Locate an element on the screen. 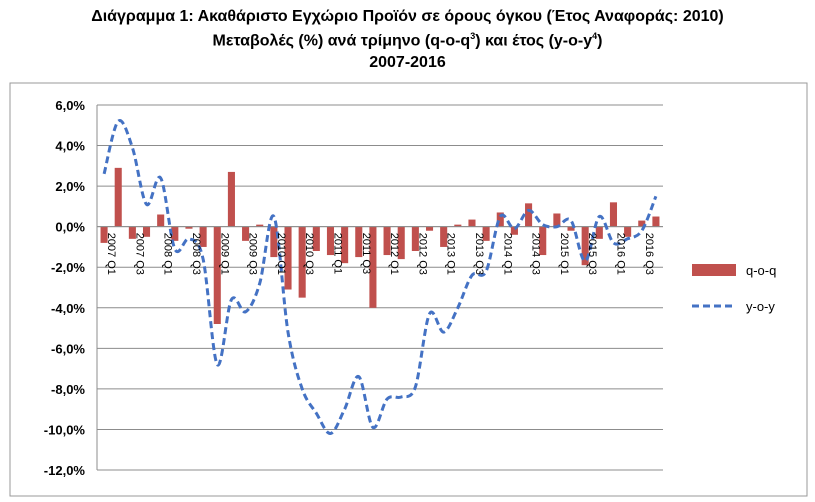 The width and height of the screenshot is (815, 502). legend-label-y-o-y: y-o-y is located at coordinates (760, 306).